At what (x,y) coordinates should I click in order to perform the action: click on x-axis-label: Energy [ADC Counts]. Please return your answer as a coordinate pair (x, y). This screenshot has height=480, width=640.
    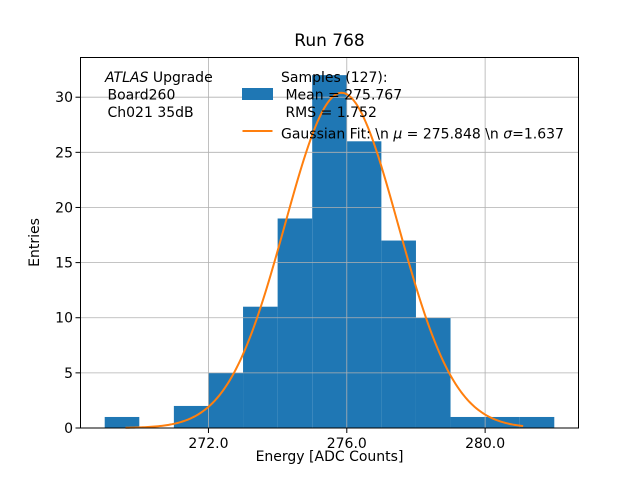
    Looking at the image, I should click on (330, 457).